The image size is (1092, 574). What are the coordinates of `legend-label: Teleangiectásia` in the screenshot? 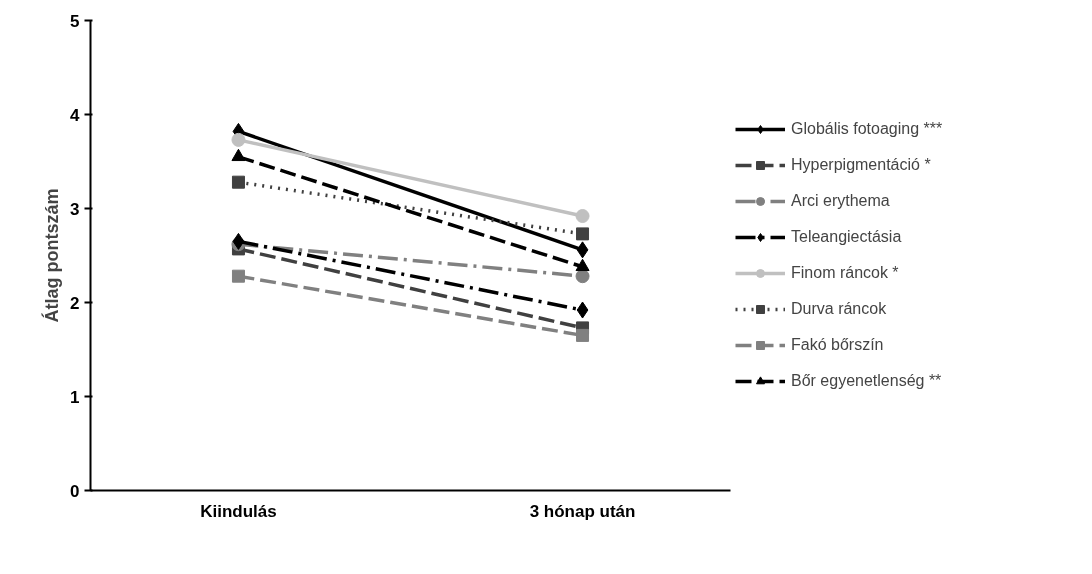 It's located at (846, 237).